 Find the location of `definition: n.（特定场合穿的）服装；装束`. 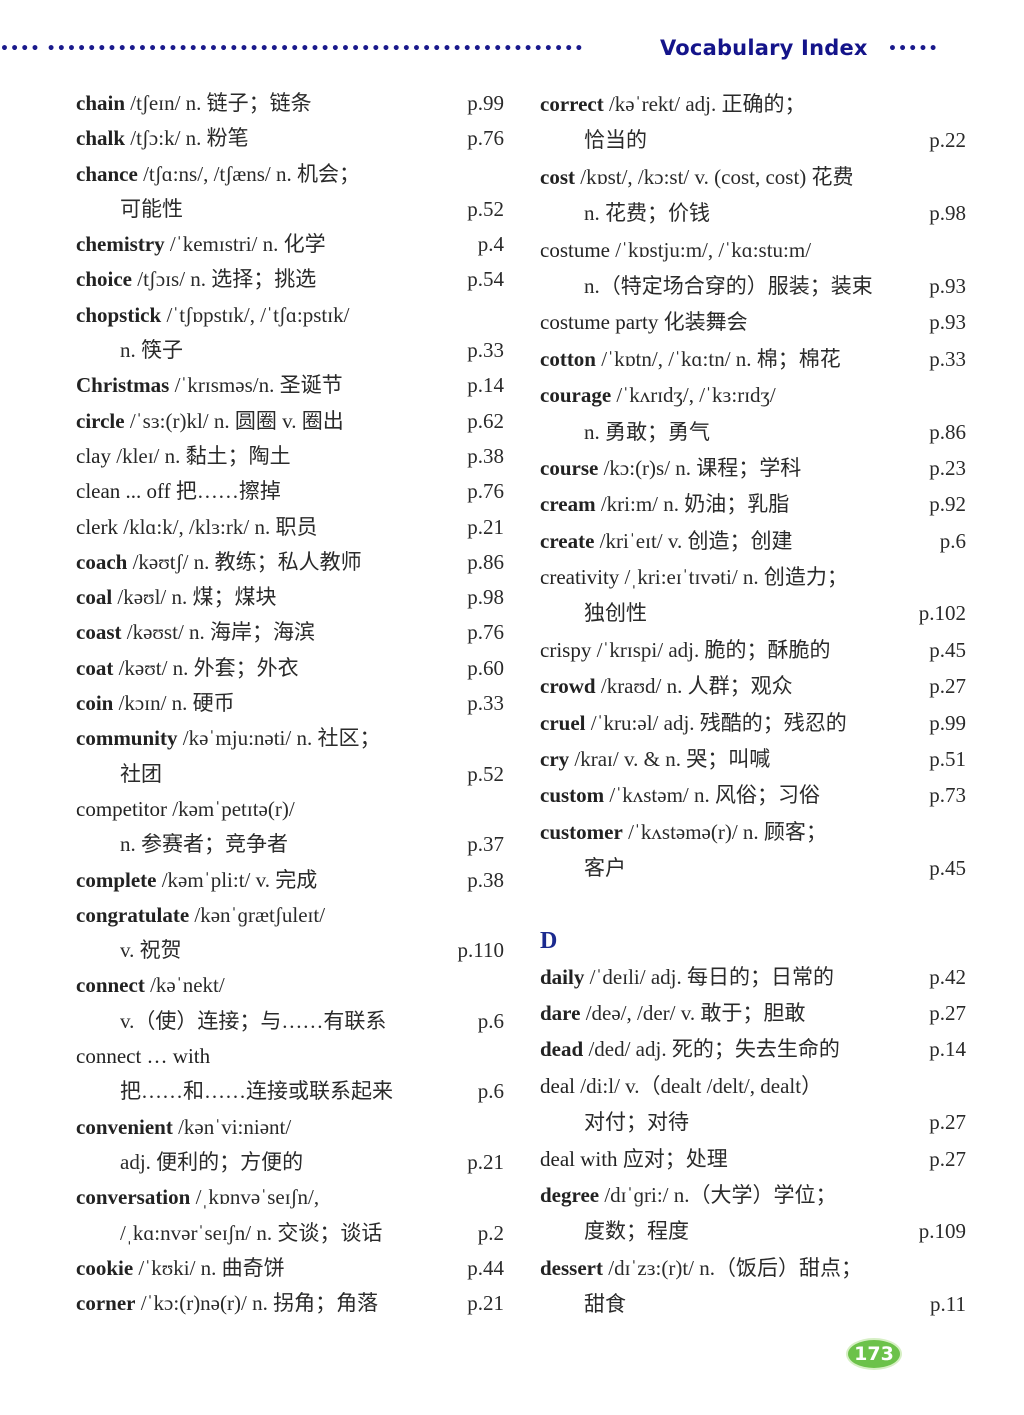

definition: n.（特定场合穿的）服装；装束 is located at coordinates (728, 285).